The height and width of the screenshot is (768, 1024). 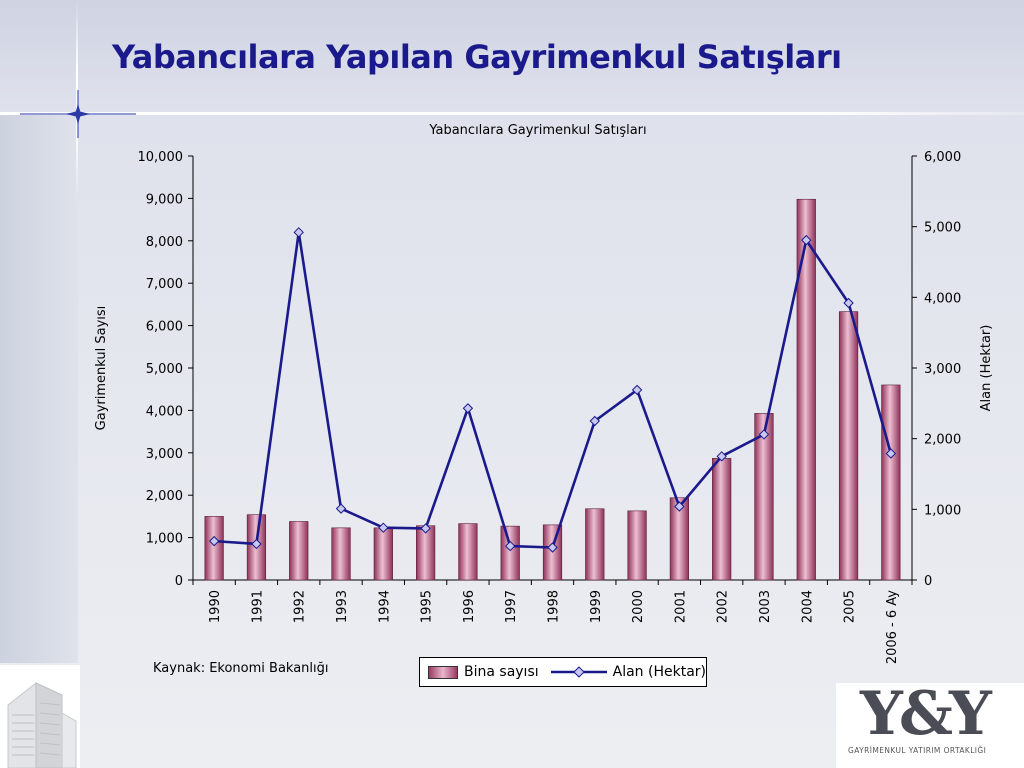 What do you see at coordinates (77, 100) in the screenshot?
I see `vertical-decor-line` at bounding box center [77, 100].